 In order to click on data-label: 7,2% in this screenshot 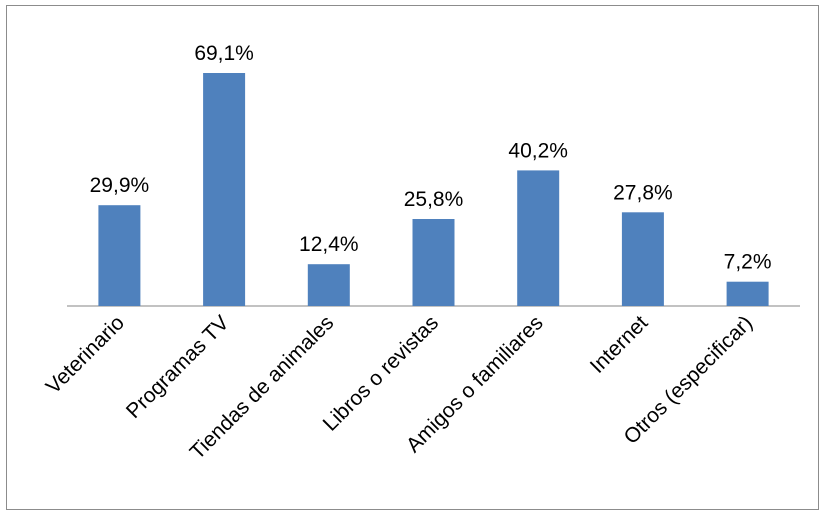, I will do `click(748, 262)`.